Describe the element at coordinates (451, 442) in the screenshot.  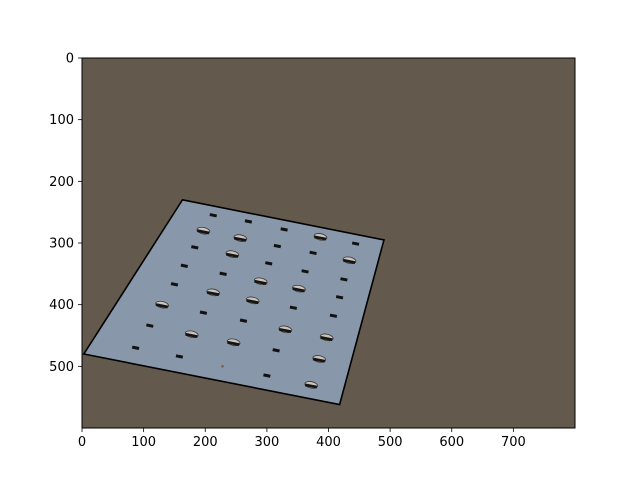
I see `x-tick-label: 600` at that location.